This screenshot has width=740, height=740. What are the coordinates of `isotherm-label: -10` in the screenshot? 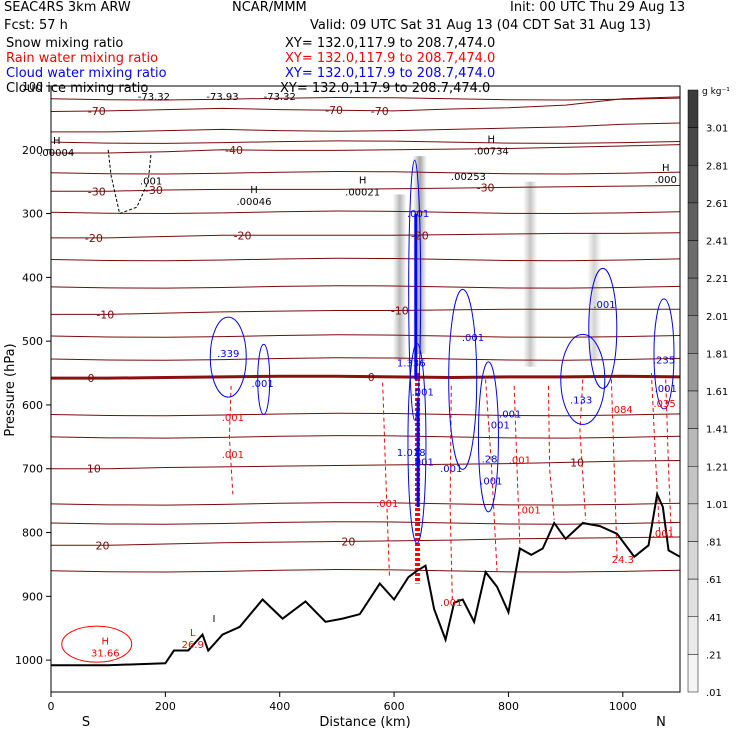 It's located at (105, 314).